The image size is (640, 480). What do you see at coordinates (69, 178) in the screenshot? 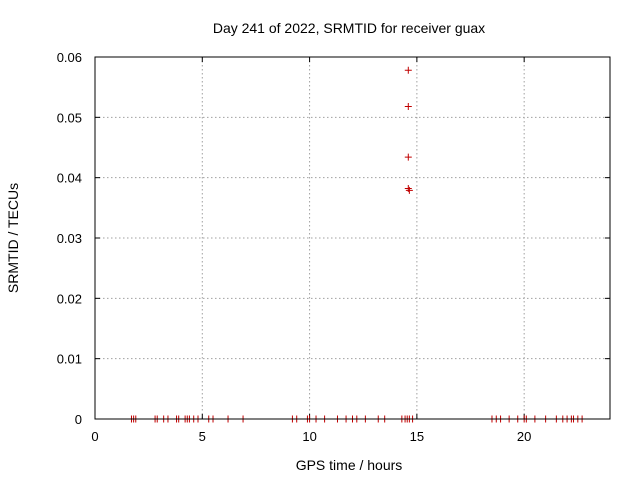
I see `y-tick-label: 0.04` at bounding box center [69, 178].